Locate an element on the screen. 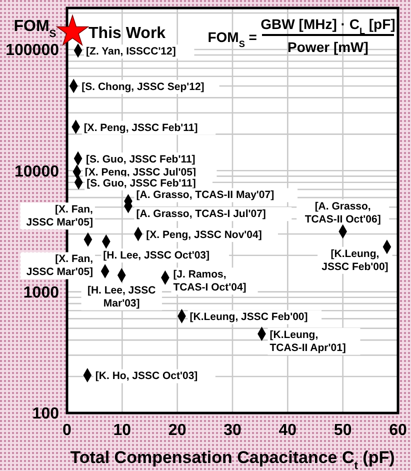  annotation: [A. Grasso, TCAS-I Jul'07] is located at coordinates (201, 214).